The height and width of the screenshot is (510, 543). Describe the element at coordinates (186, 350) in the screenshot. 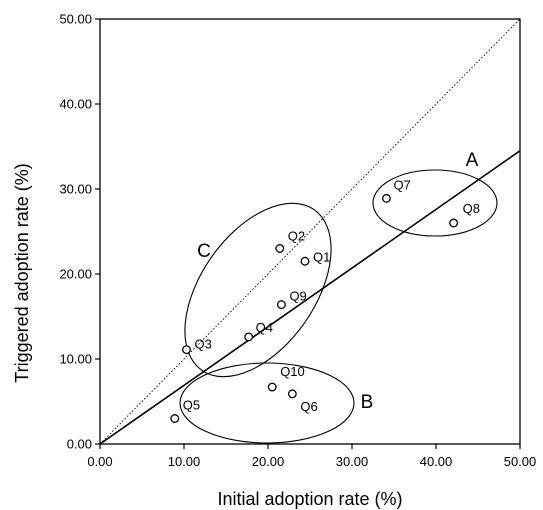

I see `data-point-q3` at that location.